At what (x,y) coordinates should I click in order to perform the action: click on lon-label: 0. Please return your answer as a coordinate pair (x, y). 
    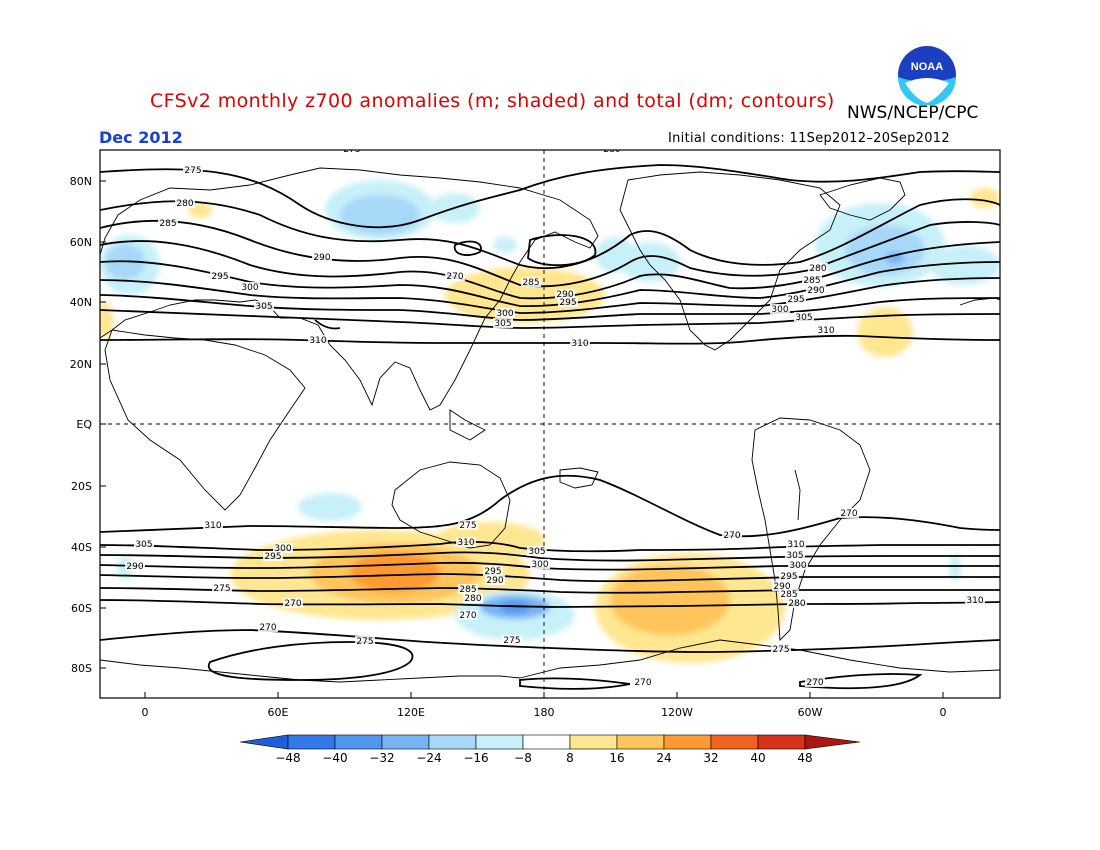
    Looking at the image, I should click on (943, 712).